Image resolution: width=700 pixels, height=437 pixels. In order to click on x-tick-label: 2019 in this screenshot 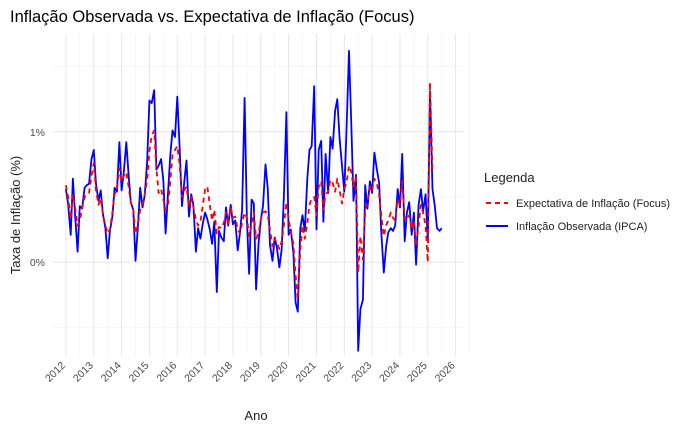, I will do `click(250, 372)`.